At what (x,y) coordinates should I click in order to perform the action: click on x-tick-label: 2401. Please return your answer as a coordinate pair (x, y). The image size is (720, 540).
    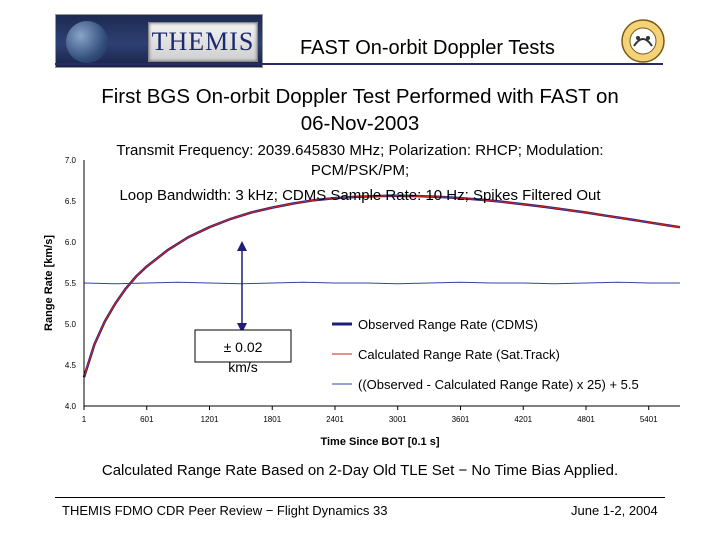
    Looking at the image, I should click on (335, 419).